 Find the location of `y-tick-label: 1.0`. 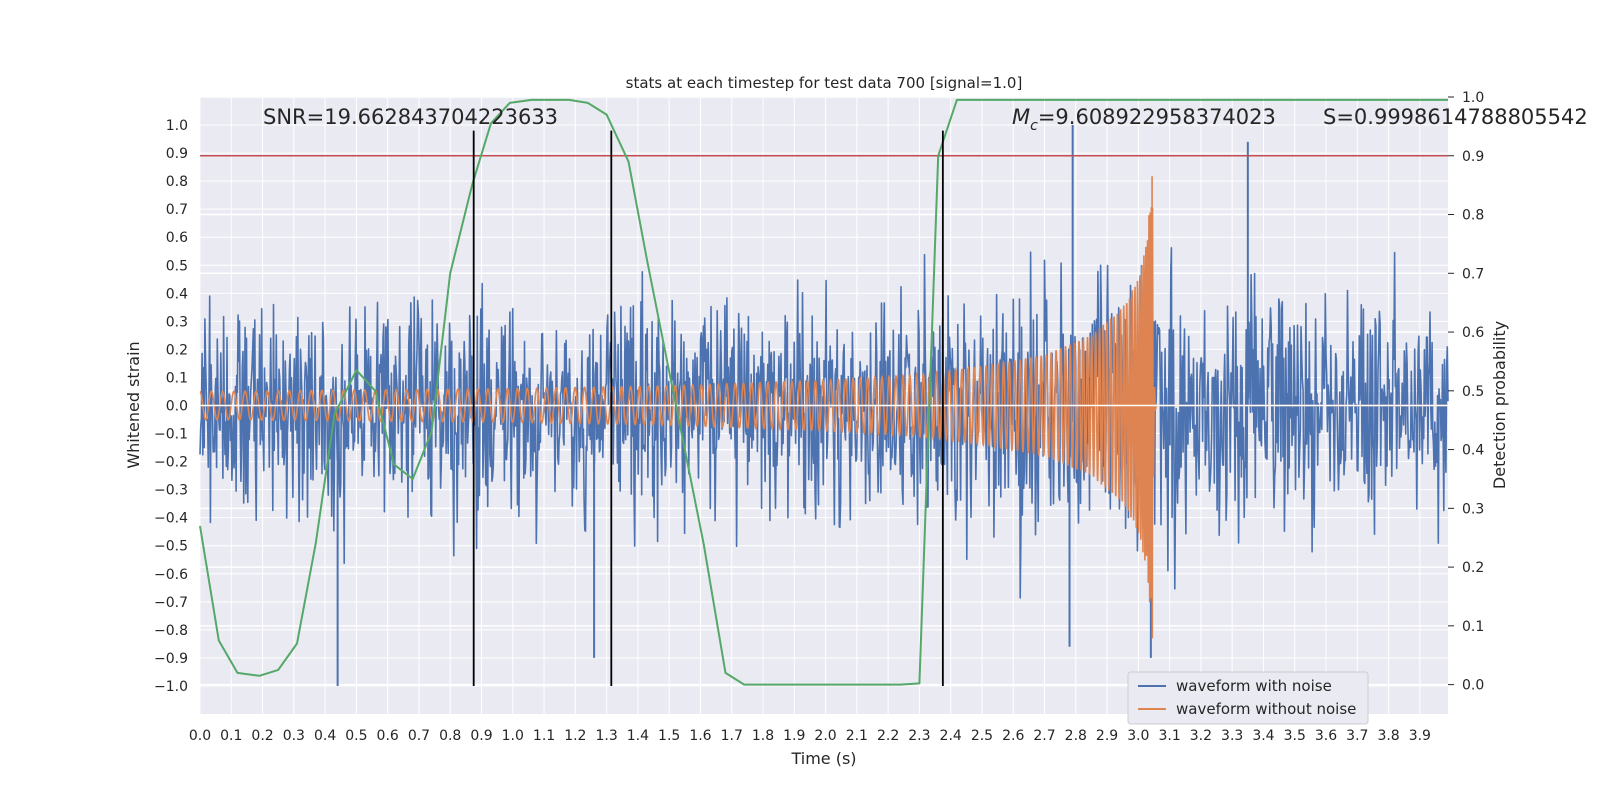

y-tick-label: 1.0 is located at coordinates (177, 126).